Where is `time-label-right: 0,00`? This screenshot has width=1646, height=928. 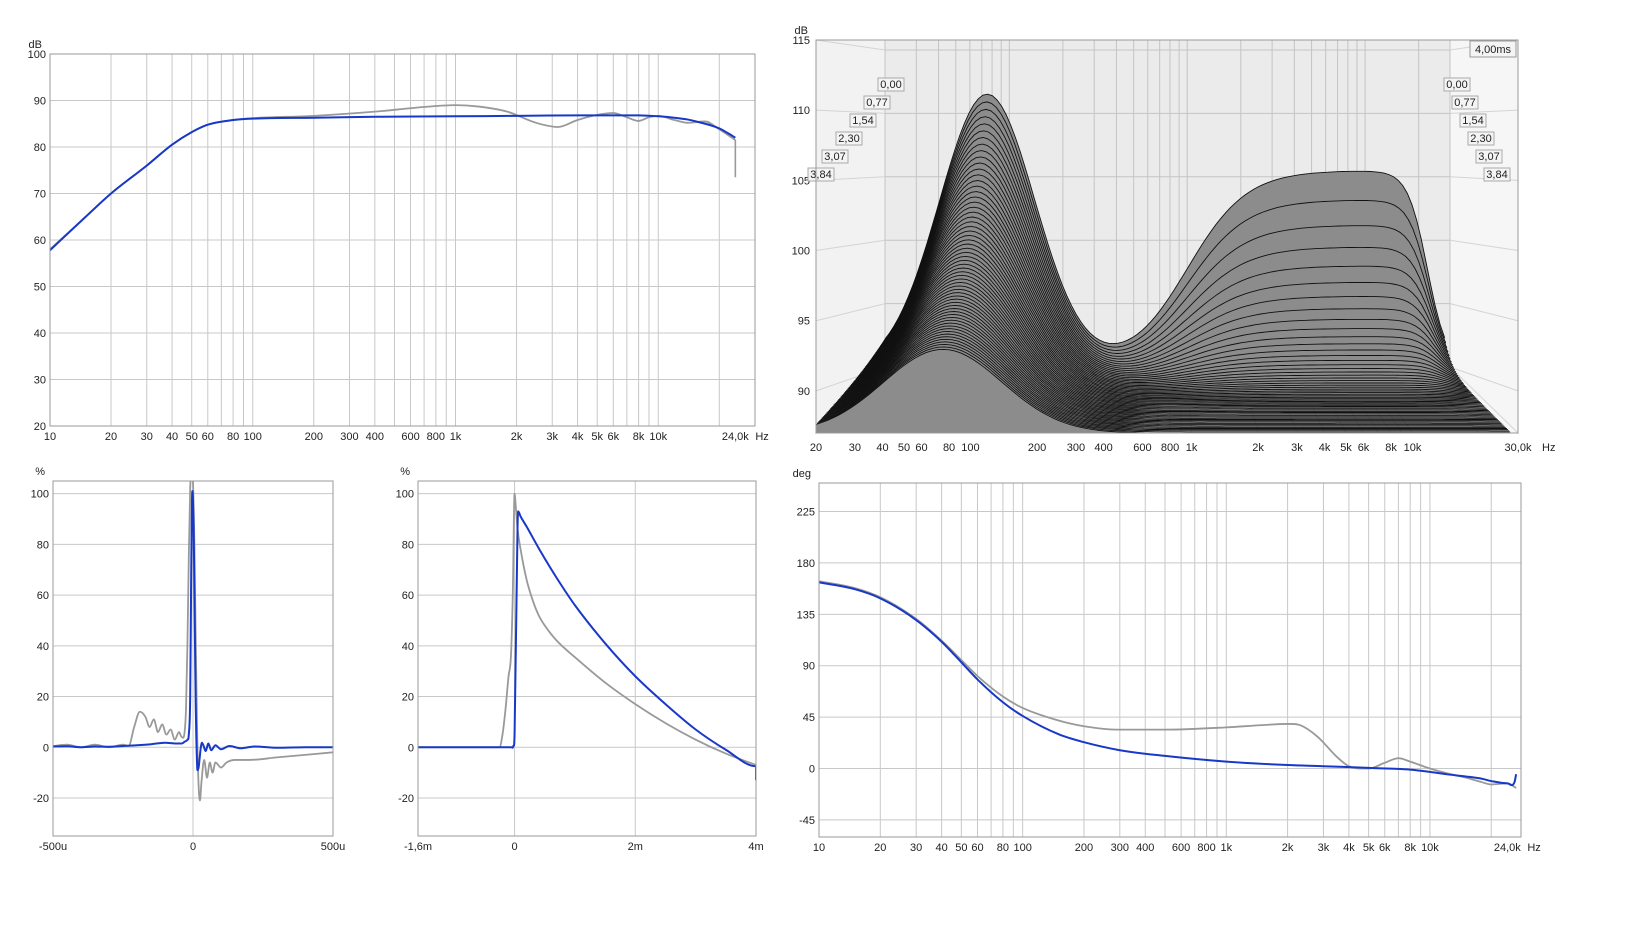
time-label-right: 0,00 is located at coordinates (1457, 84).